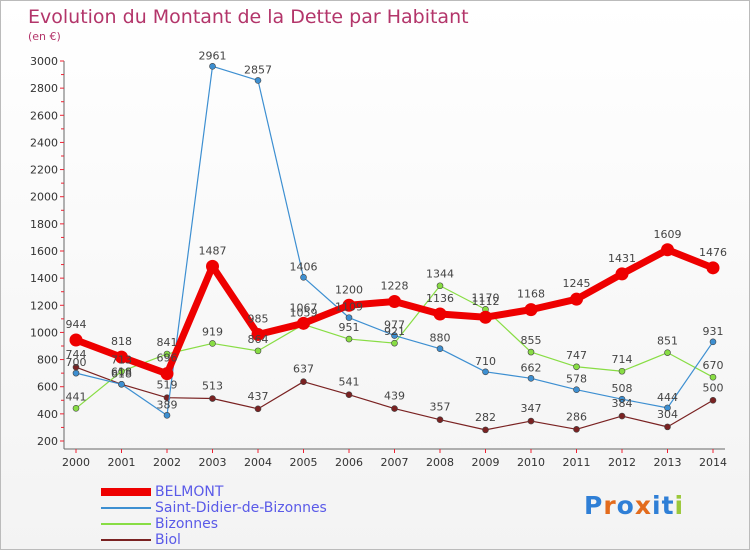 The width and height of the screenshot is (750, 550). What do you see at coordinates (440, 298) in the screenshot?
I see `data-label: 1136` at bounding box center [440, 298].